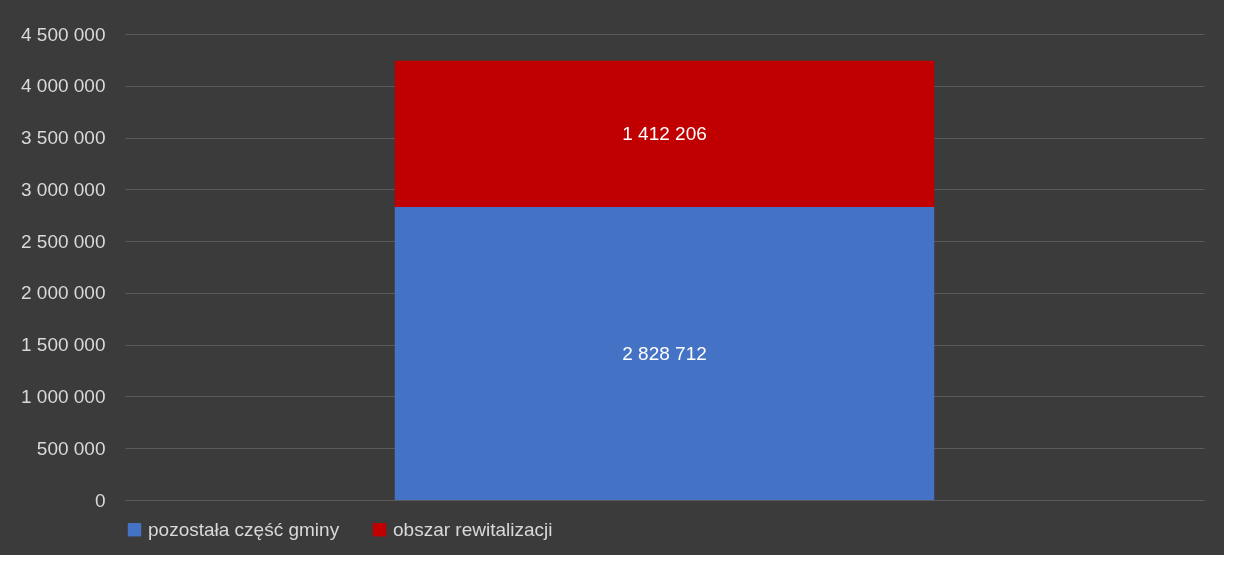  What do you see at coordinates (63, 396) in the screenshot?
I see `y-tick-label: 1 000 000` at bounding box center [63, 396].